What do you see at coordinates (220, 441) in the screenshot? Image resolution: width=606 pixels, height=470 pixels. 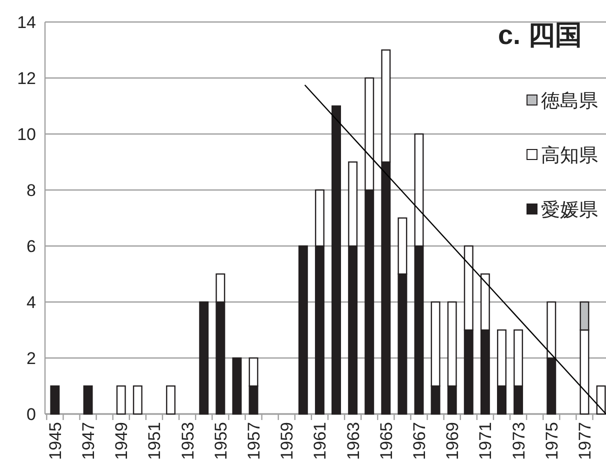 I see `x-tick-label: 1955` at bounding box center [220, 441].